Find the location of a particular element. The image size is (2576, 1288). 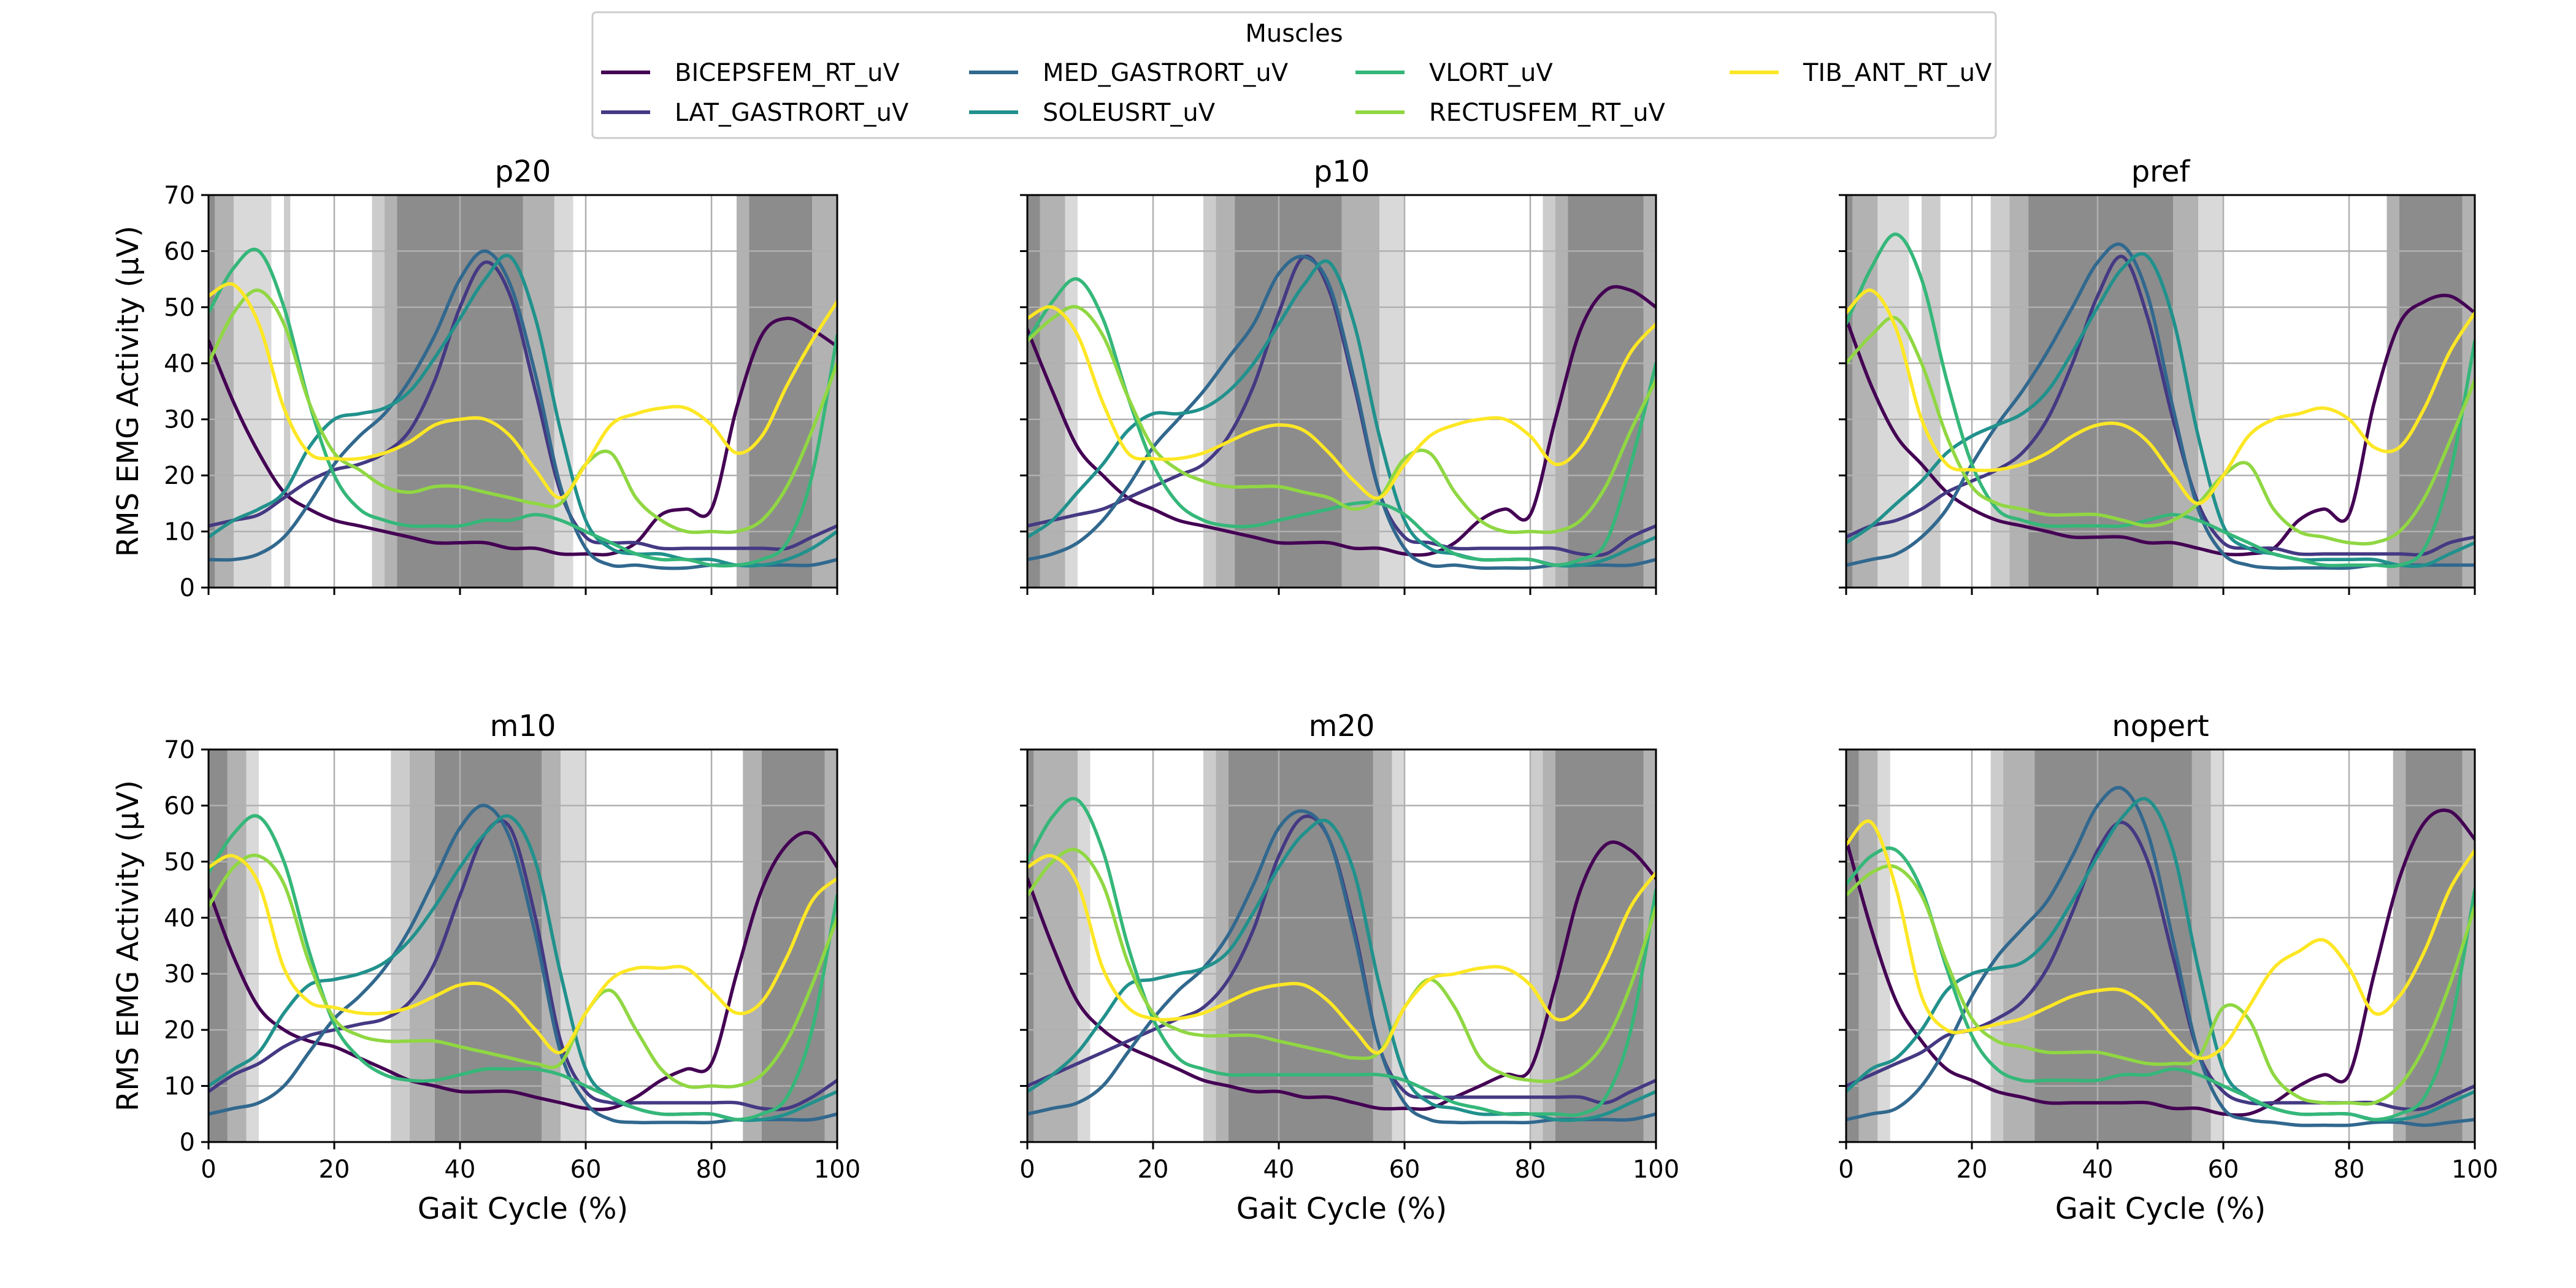

legend-label: LAT_GASTRORT_uV is located at coordinates (792, 113).